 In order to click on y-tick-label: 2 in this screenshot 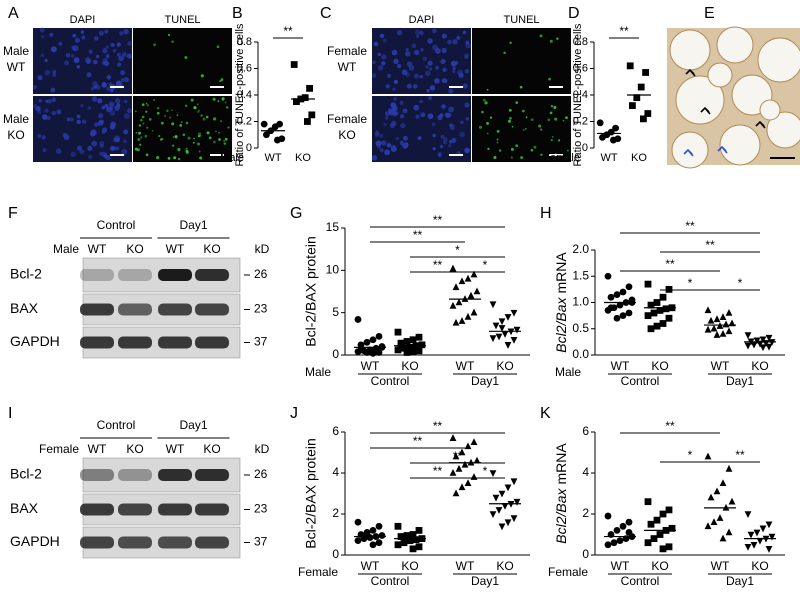, I will do `click(335, 513)`.